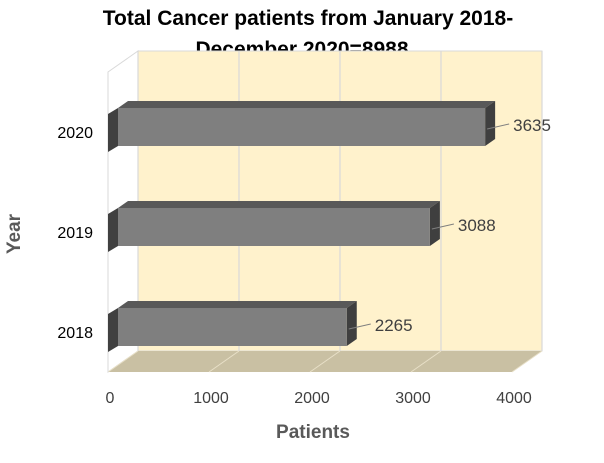 This screenshot has height=463, width=604. I want to click on data-label: 3635, so click(532, 125).